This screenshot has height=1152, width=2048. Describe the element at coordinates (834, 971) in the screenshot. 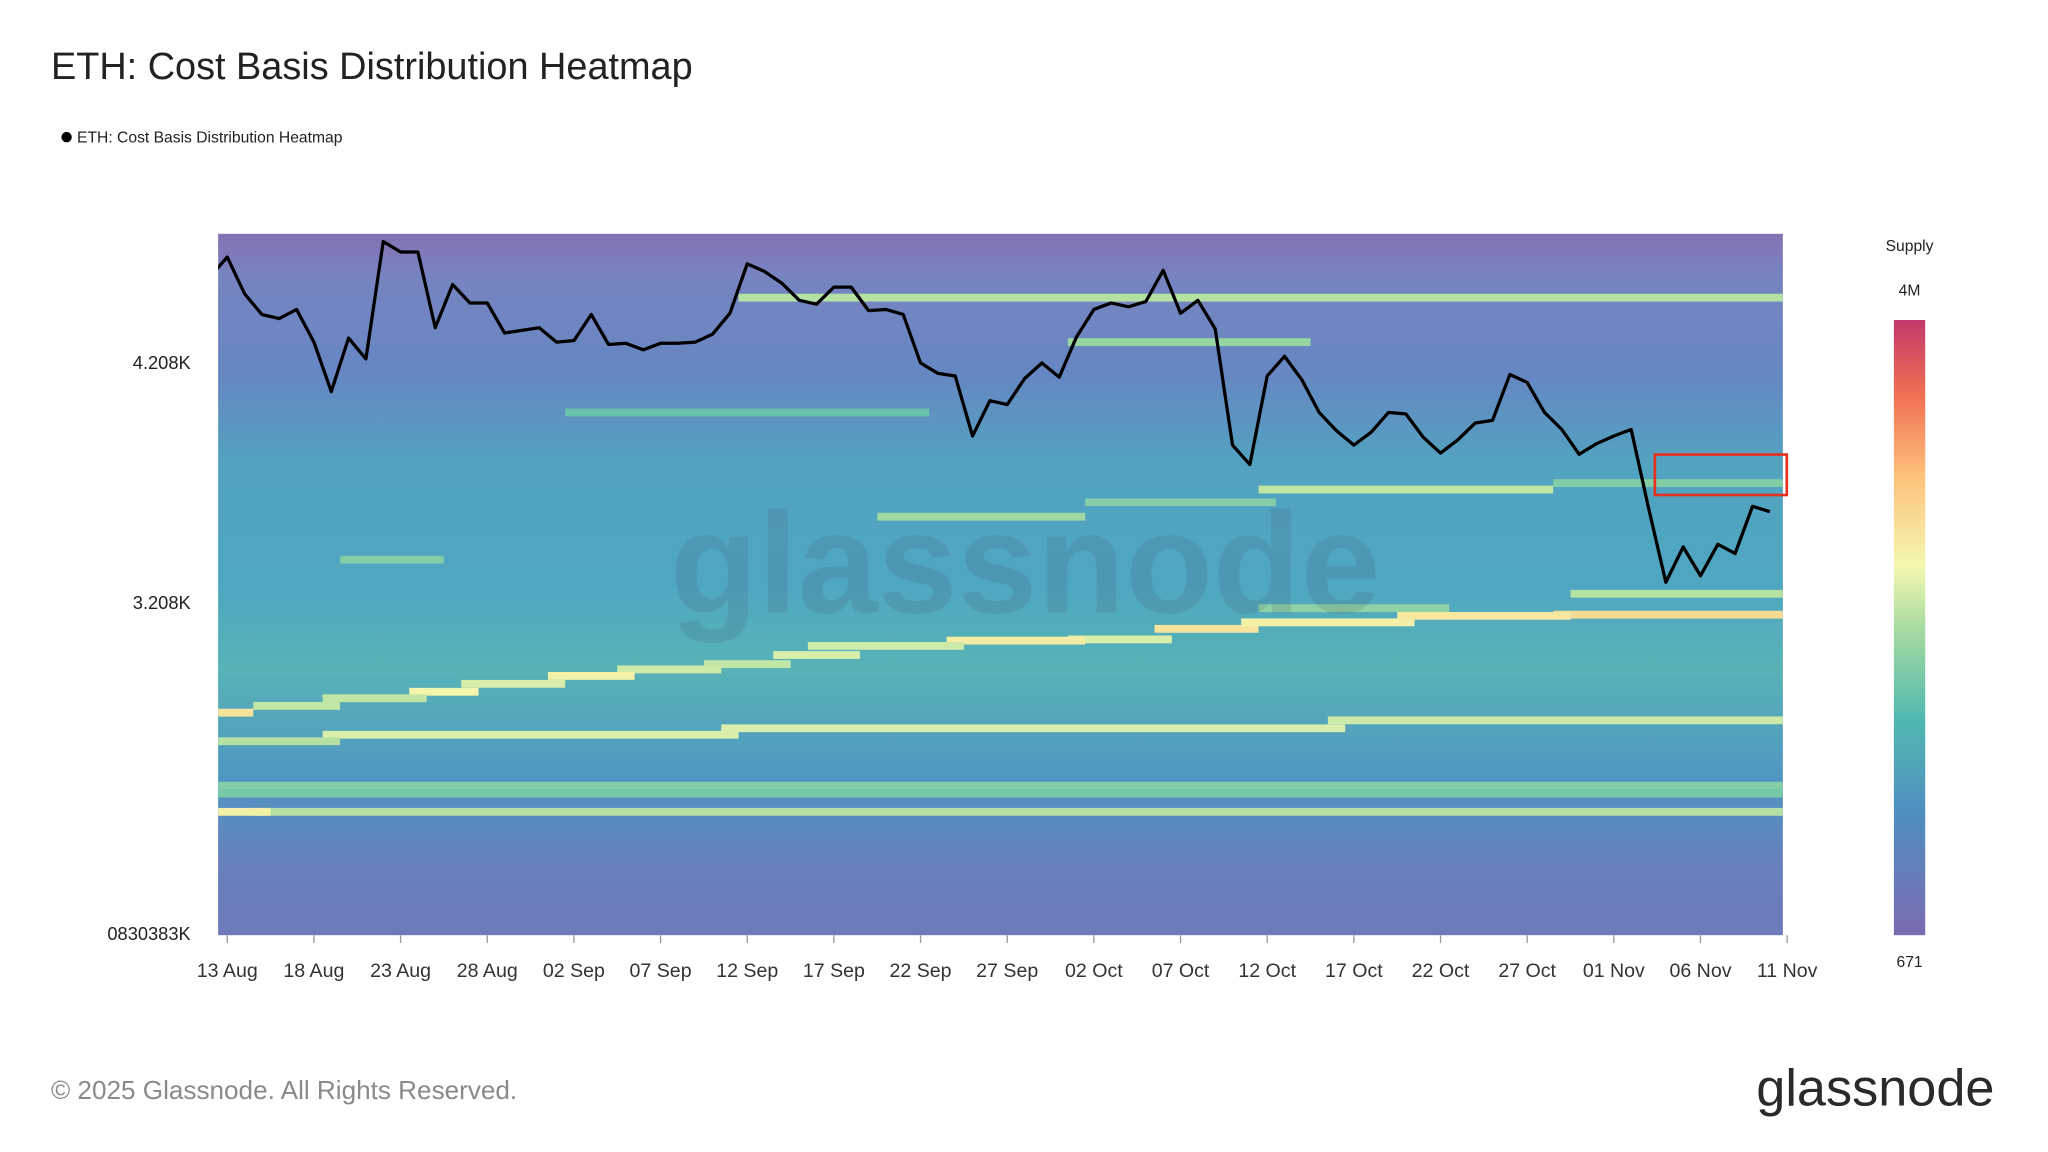

I see `x-tick-label: 17 Sep` at that location.